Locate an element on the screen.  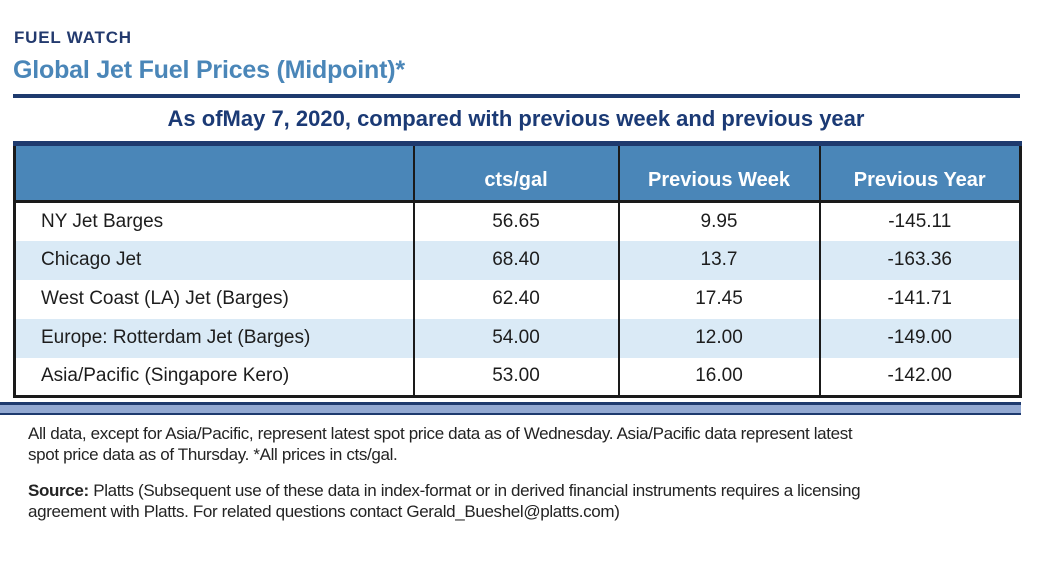
column-header-previous-year: Previous Year is located at coordinates (919, 173).